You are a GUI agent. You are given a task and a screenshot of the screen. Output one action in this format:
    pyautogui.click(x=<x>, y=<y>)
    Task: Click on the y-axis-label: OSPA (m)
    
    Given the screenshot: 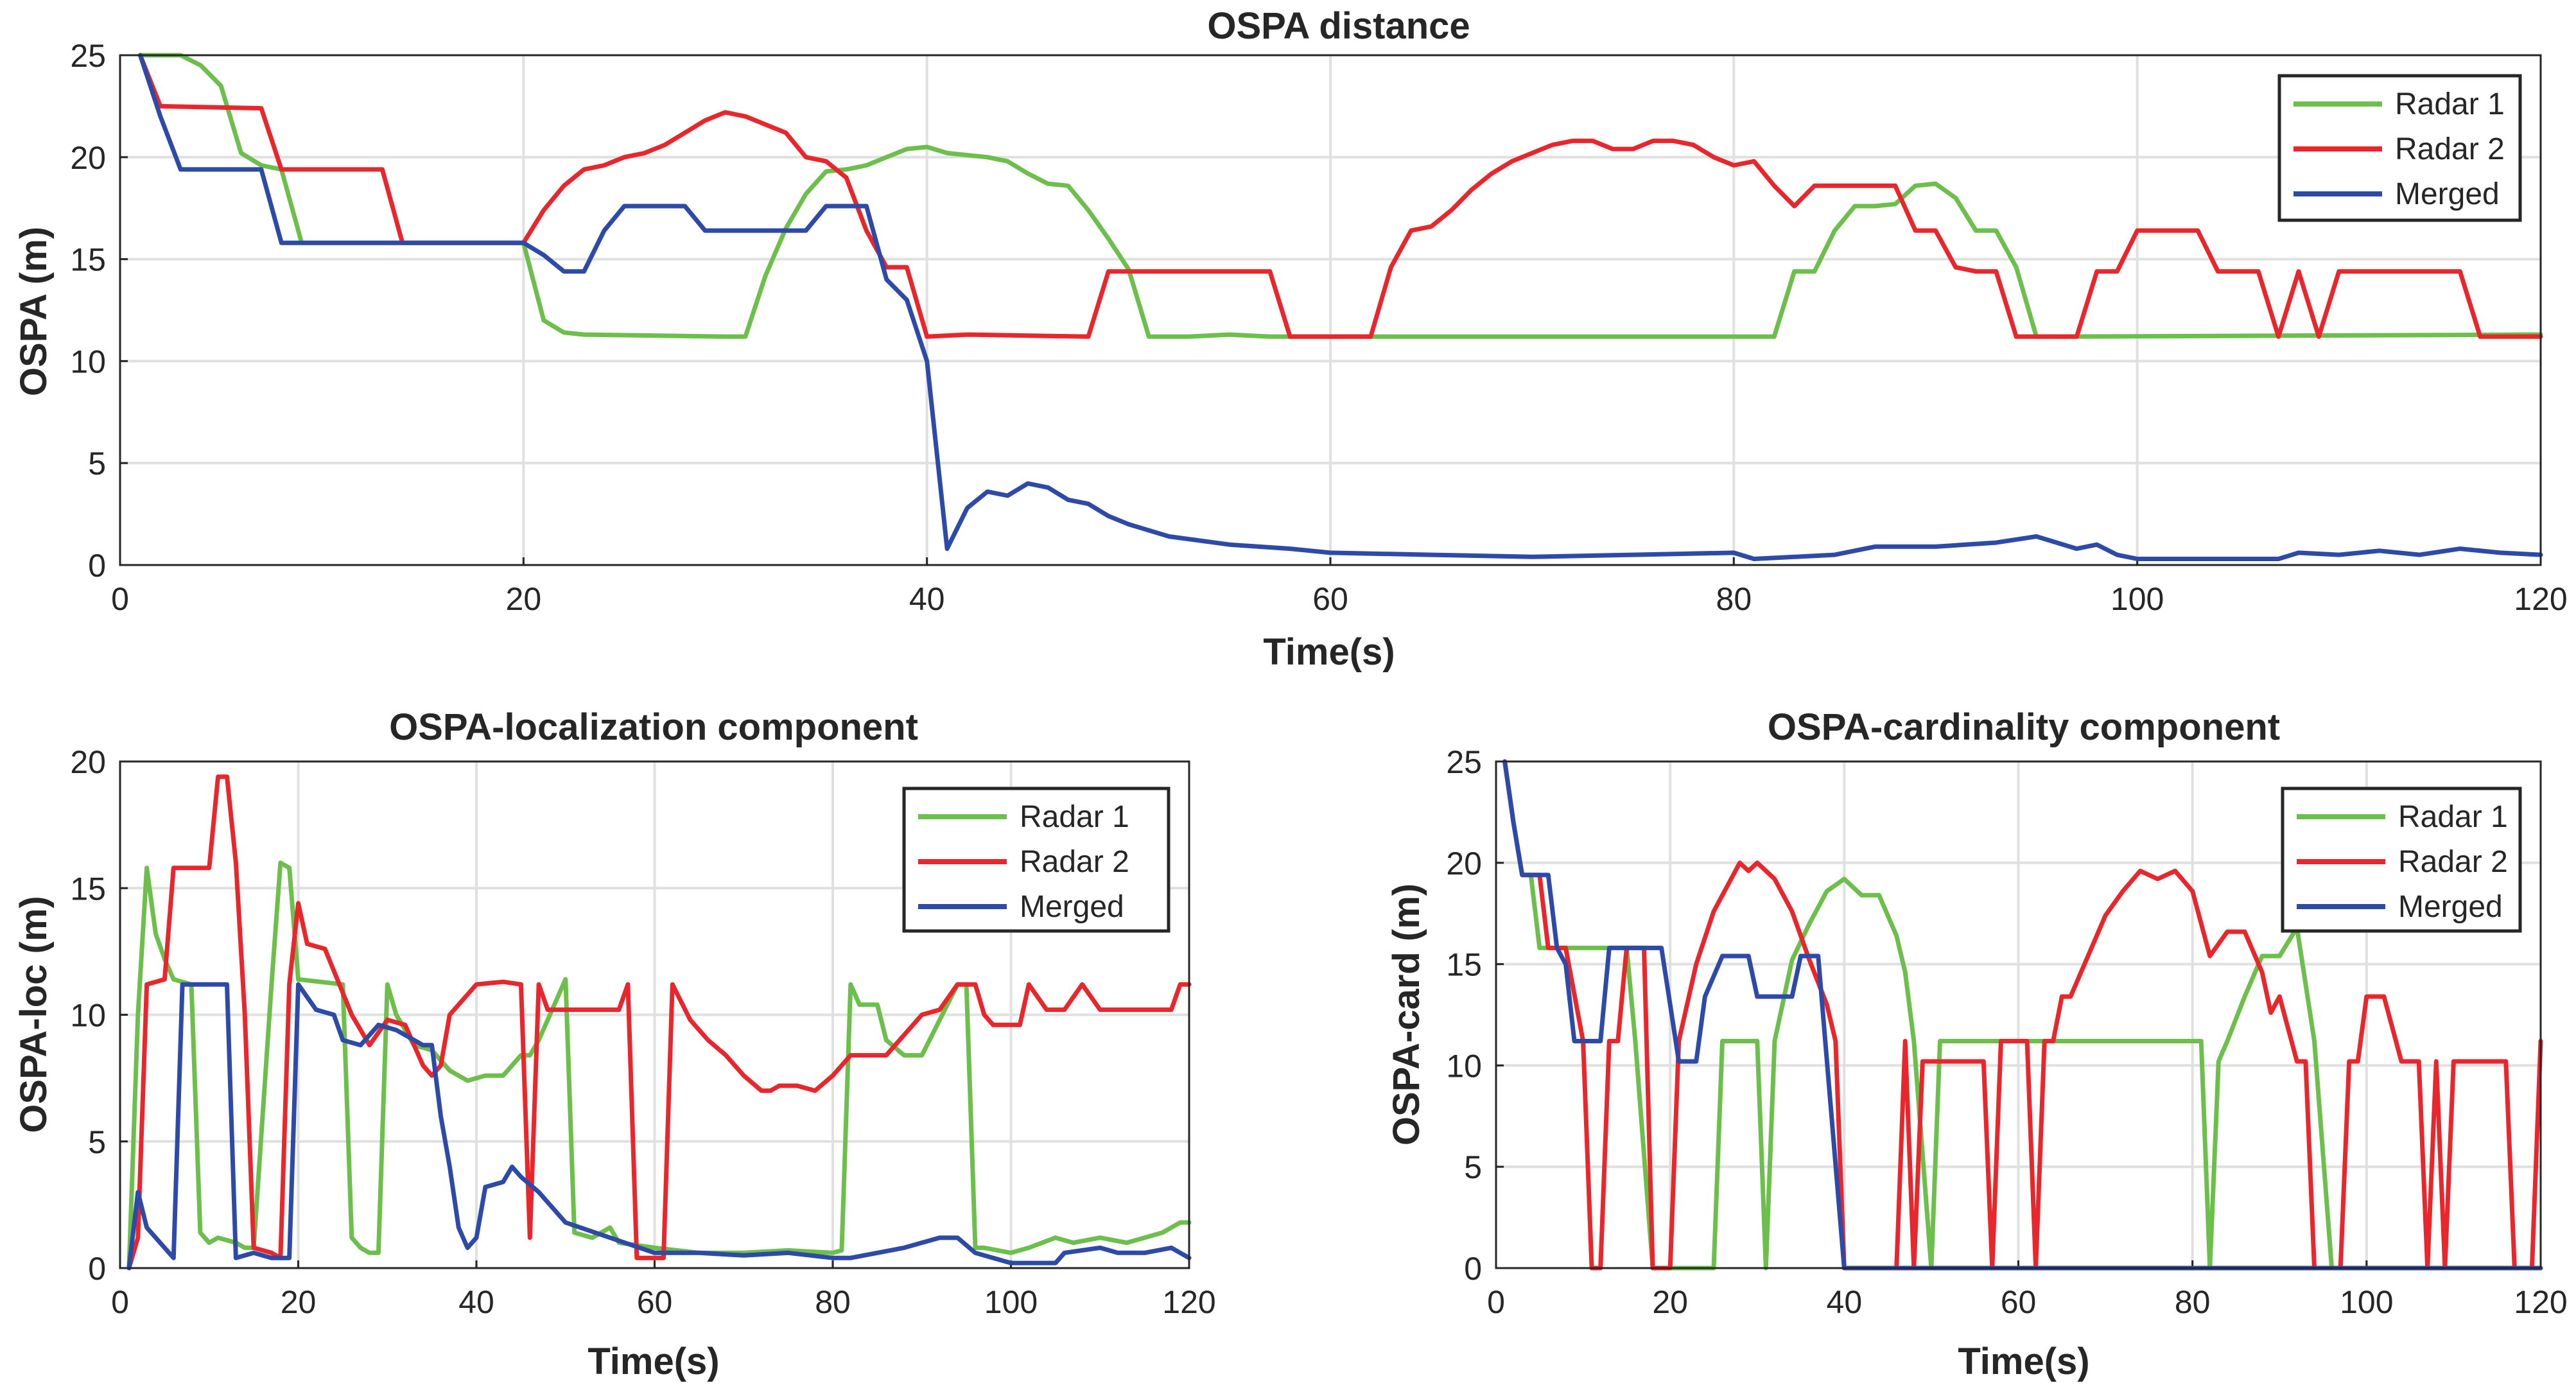 What is the action you would take?
    pyautogui.click(x=34, y=311)
    